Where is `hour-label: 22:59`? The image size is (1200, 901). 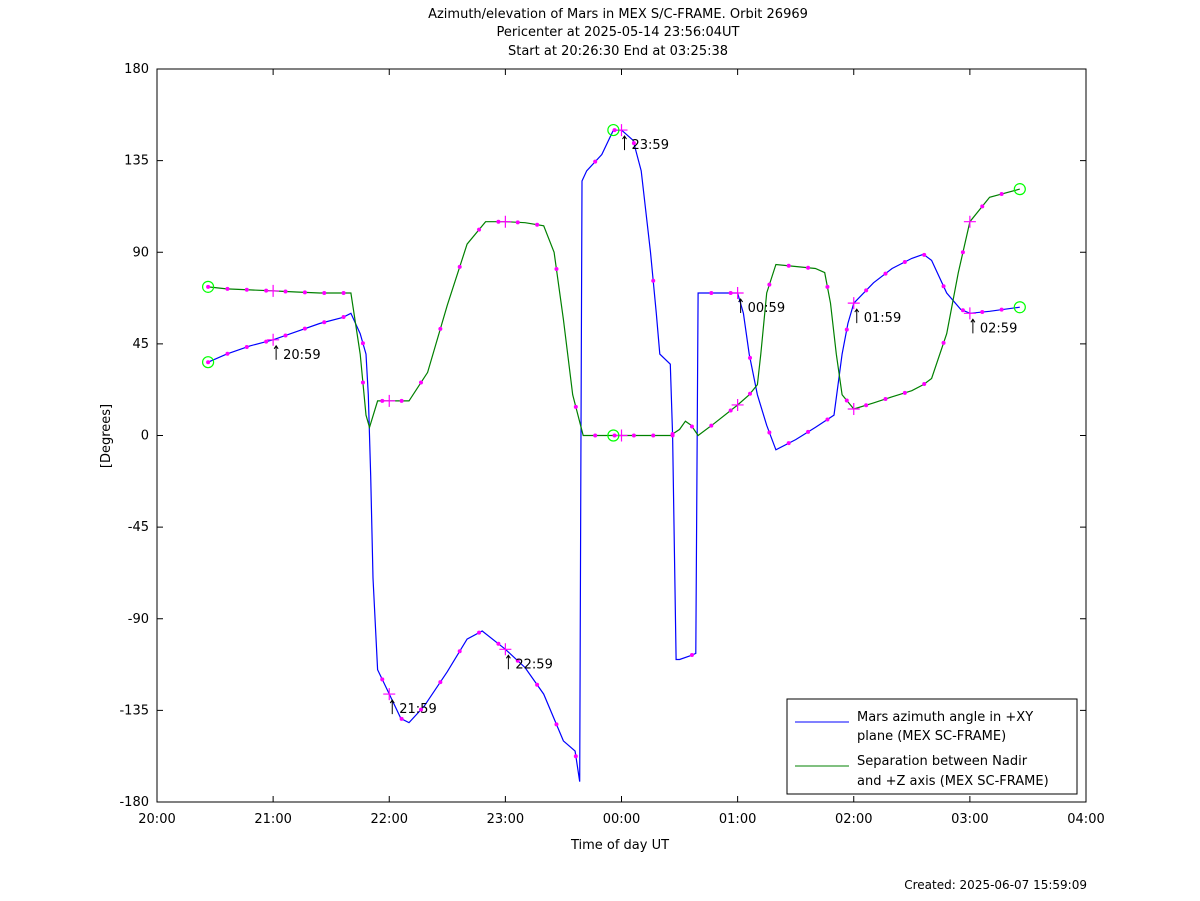
hour-label: 22:59 is located at coordinates (533, 664).